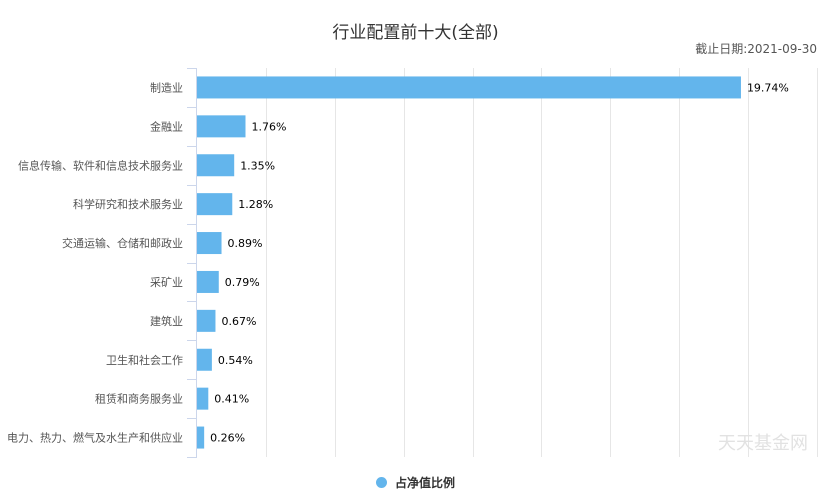 This screenshot has width=831, height=495. I want to click on data-label: 0.54%, so click(235, 360).